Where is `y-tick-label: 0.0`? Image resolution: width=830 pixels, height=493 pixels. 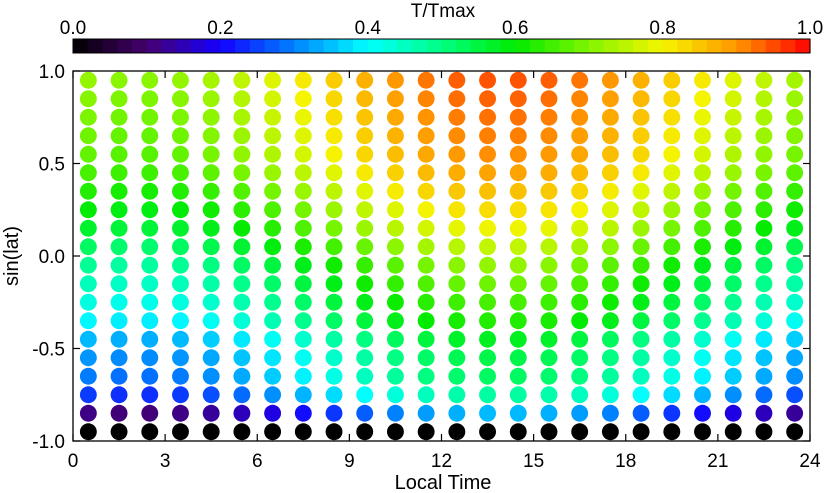
y-tick-label: 0.0 is located at coordinates (52, 257).